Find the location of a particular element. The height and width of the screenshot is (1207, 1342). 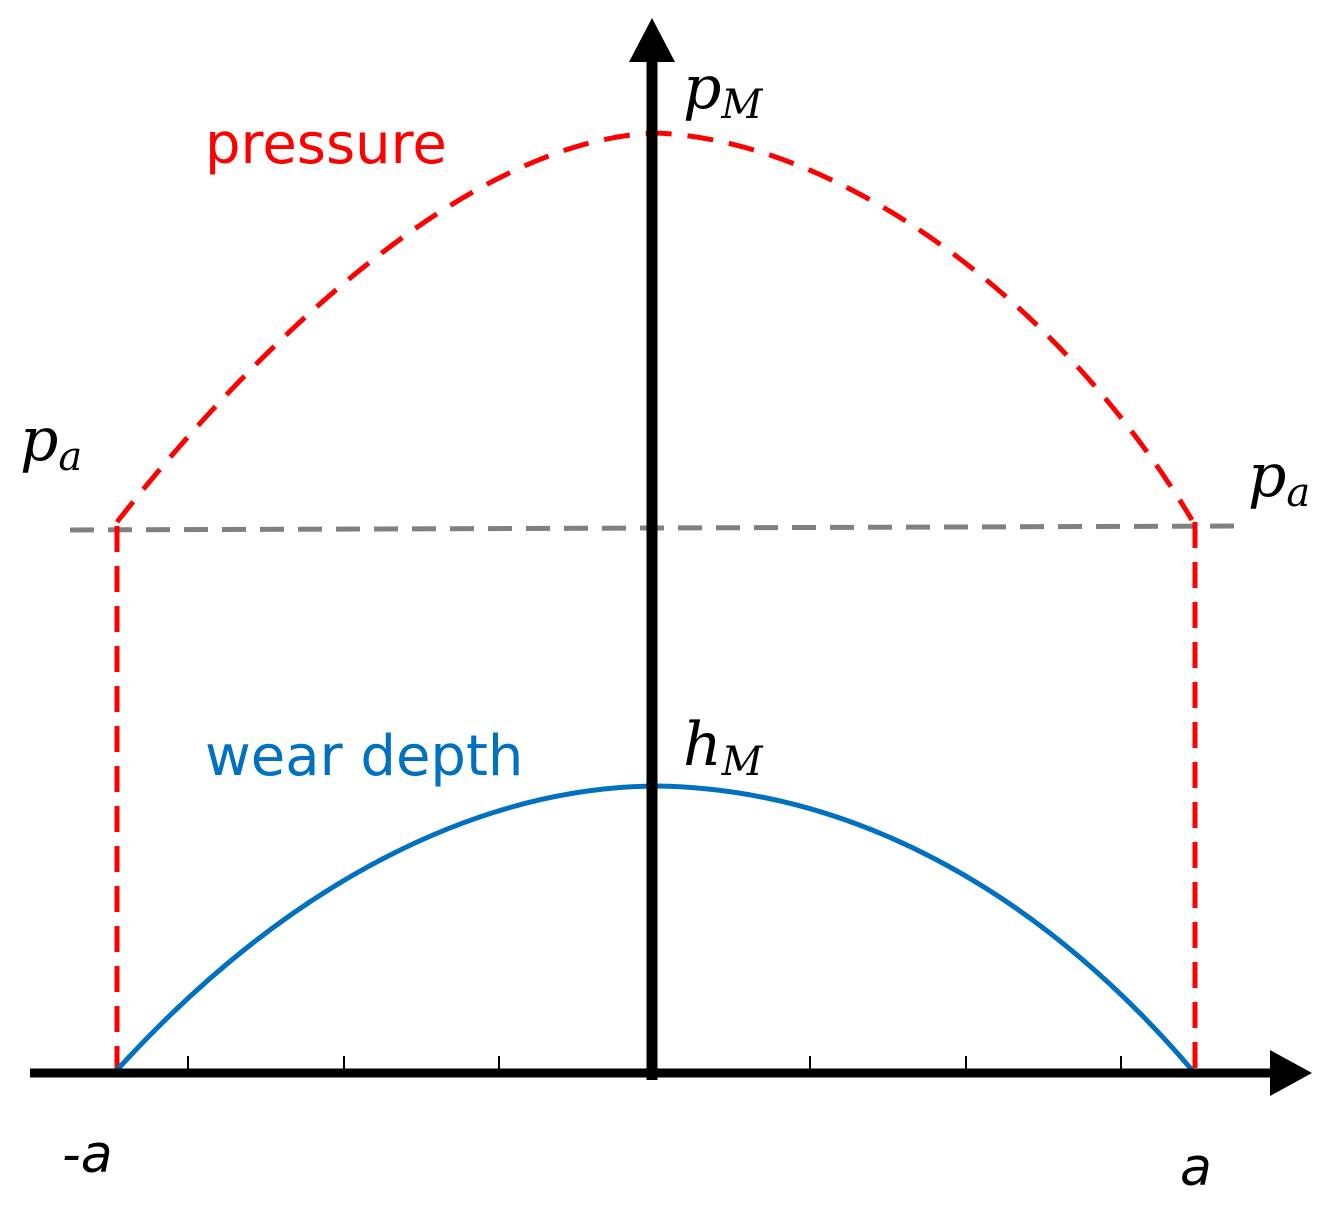

p-max-sub: M is located at coordinates (741, 105).